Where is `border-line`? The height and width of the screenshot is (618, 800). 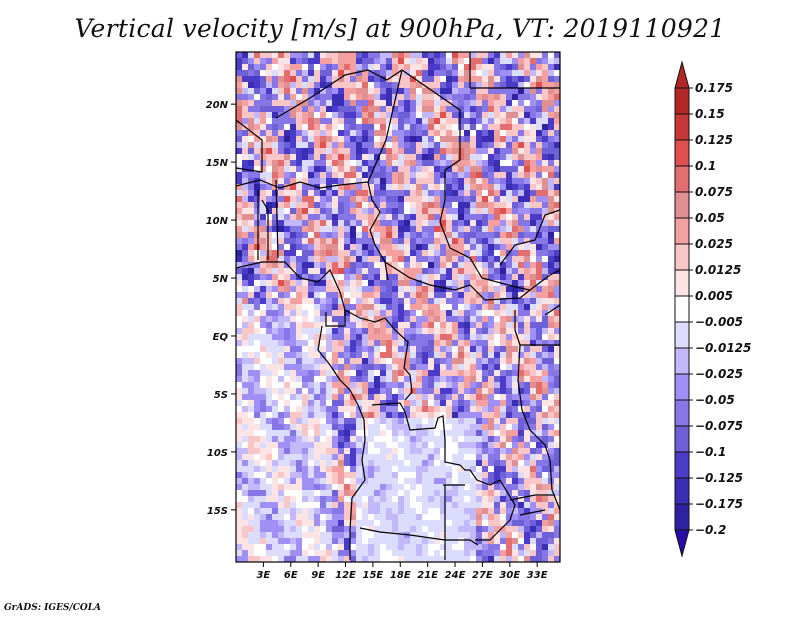
border-line is located at coordinates (335, 318).